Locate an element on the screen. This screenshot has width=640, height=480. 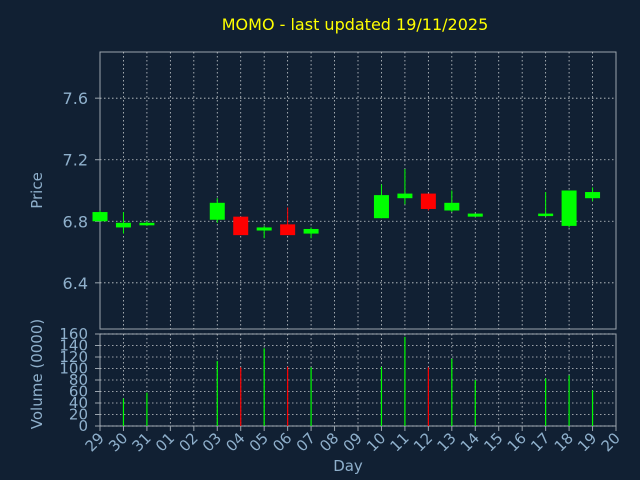
price-tick-label: 7.6 is located at coordinates (75, 98).